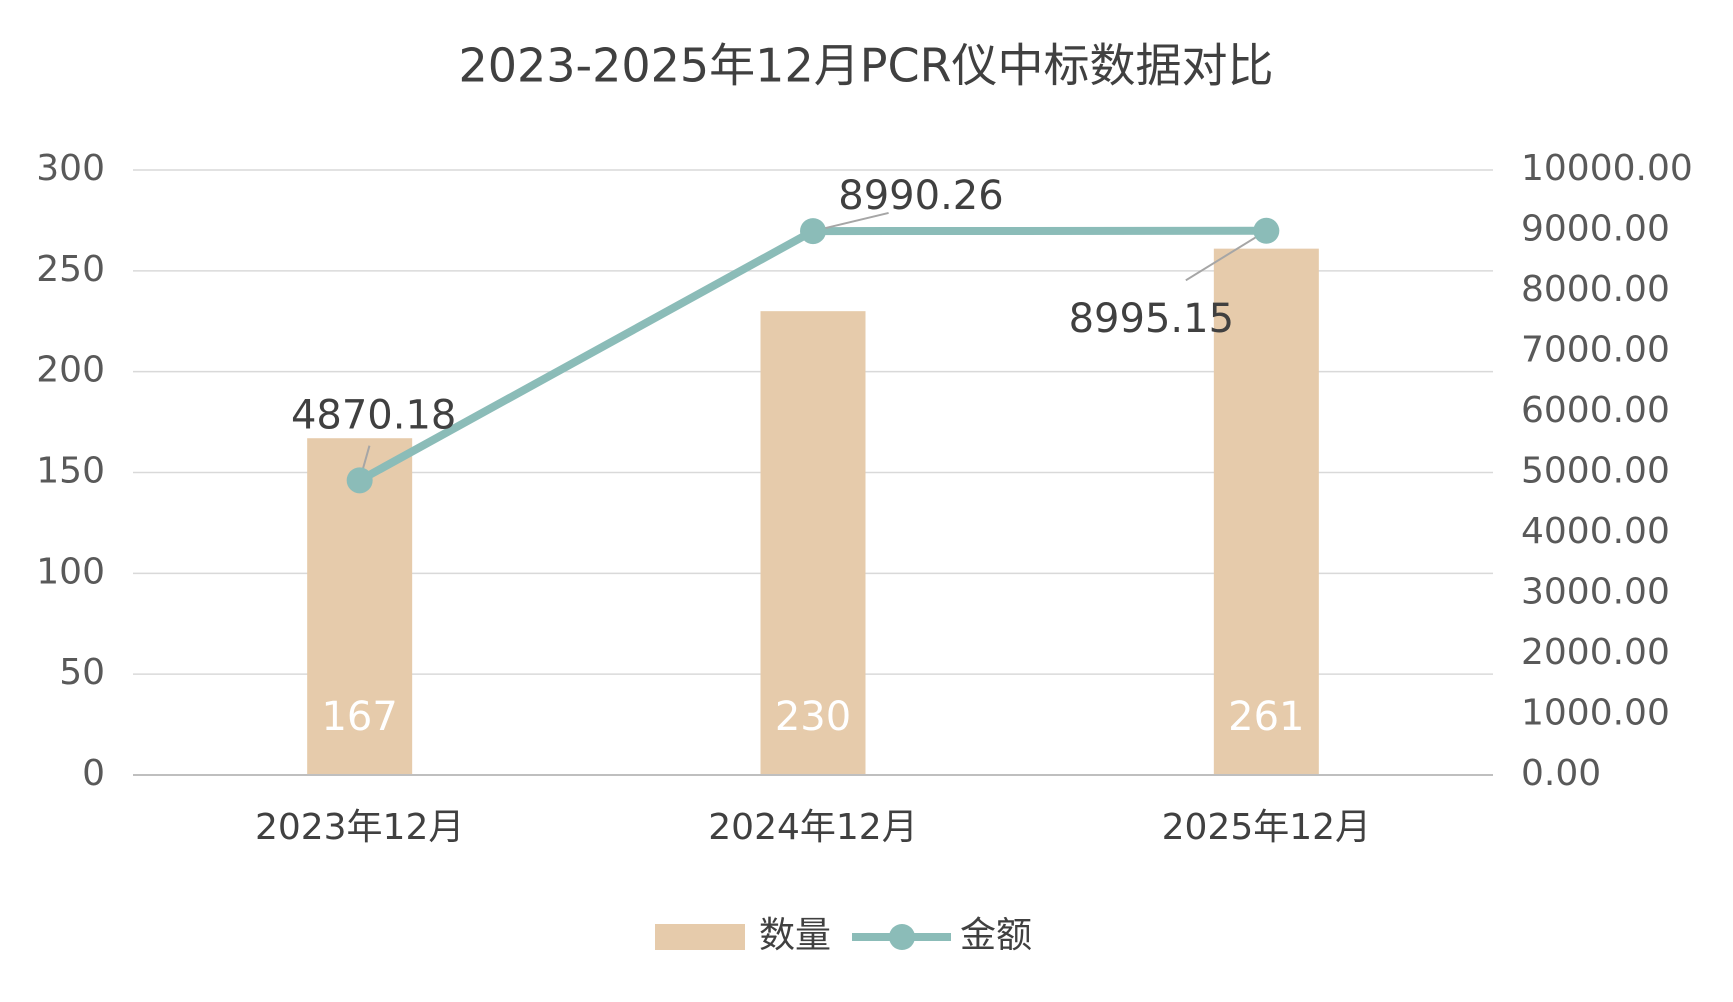 This screenshot has width=1733, height=1002. I want to click on line-value-label: 4870.18, so click(373, 415).